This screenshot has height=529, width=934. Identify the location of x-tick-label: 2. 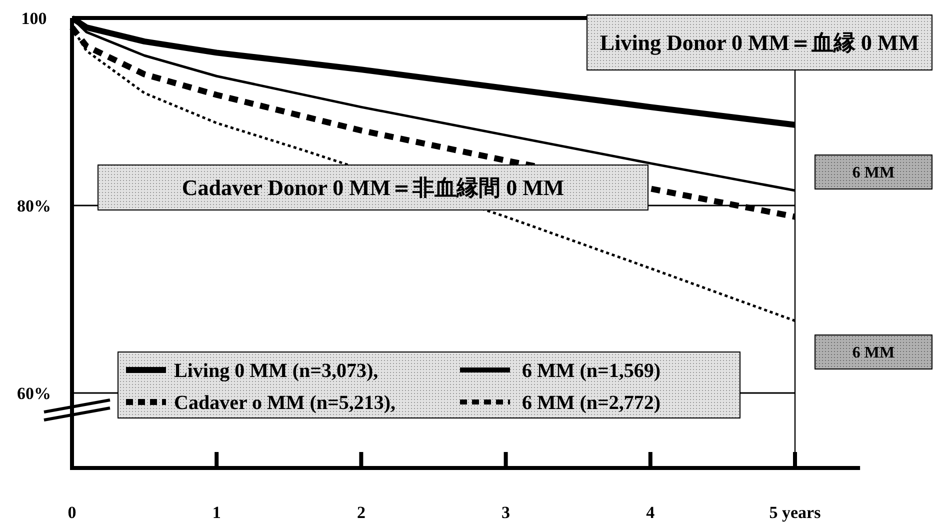
(361, 512).